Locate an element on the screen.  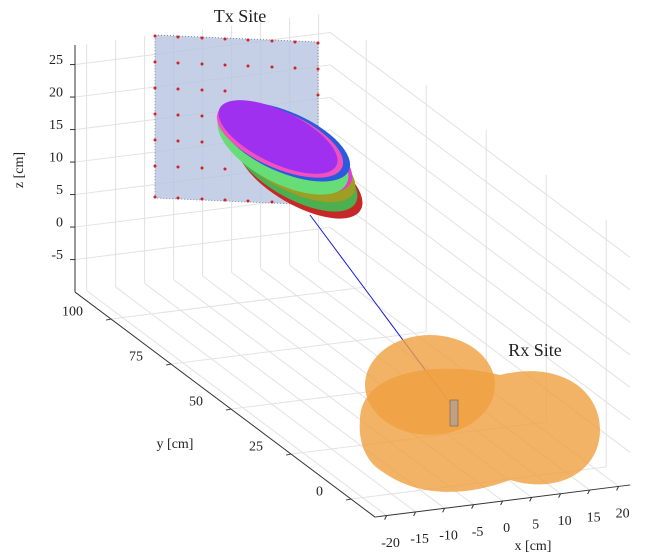
rx-label: Rx Site is located at coordinates (535, 350).